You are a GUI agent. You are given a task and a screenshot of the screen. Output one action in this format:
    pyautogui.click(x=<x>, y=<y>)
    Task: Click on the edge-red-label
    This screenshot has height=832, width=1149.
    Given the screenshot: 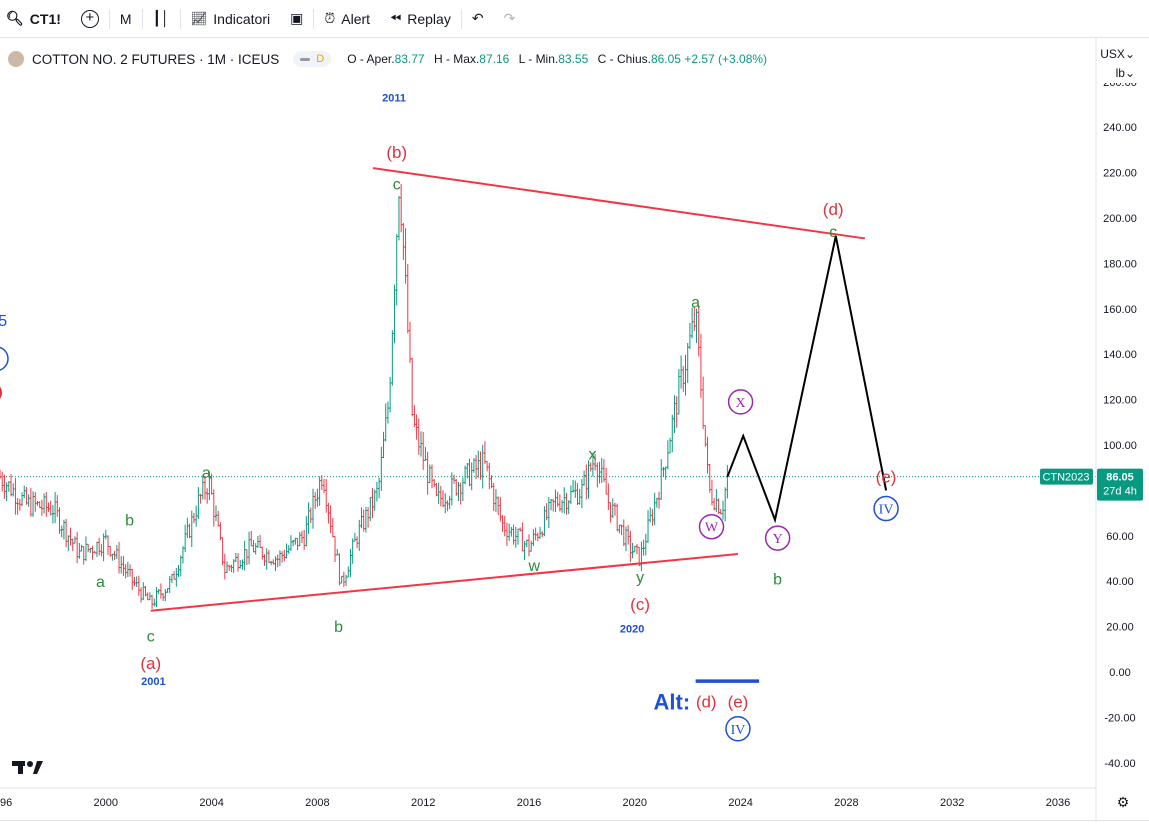 What is the action you would take?
    pyautogui.click(x=1, y=392)
    